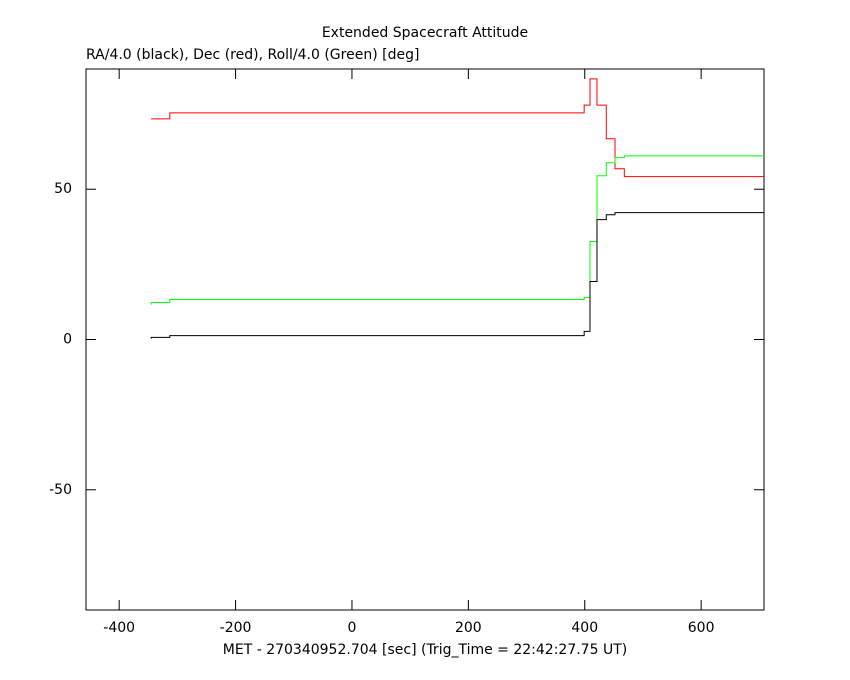 The width and height of the screenshot is (850, 680). I want to click on chart-title: Extended Spacecraft Attitude, so click(425, 33).